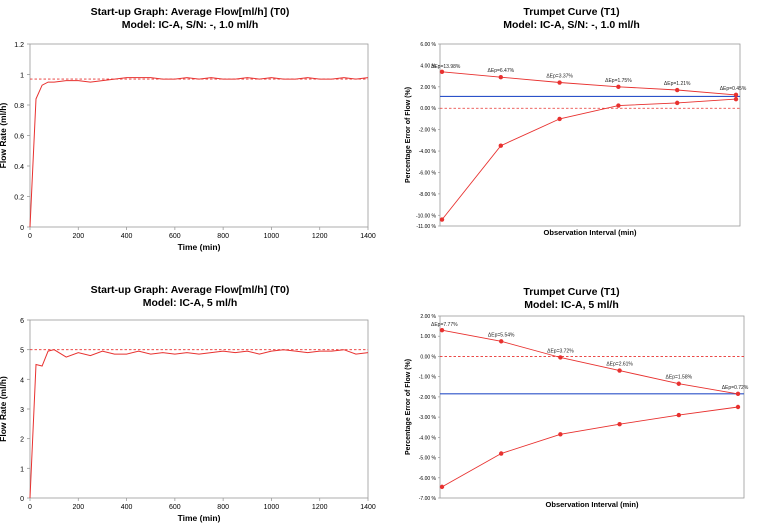 Image resolution: width=763 pixels, height=528 pixels. What do you see at coordinates (428, 459) in the screenshot?
I see `y-tick-label: -5.00 %` at bounding box center [428, 459].